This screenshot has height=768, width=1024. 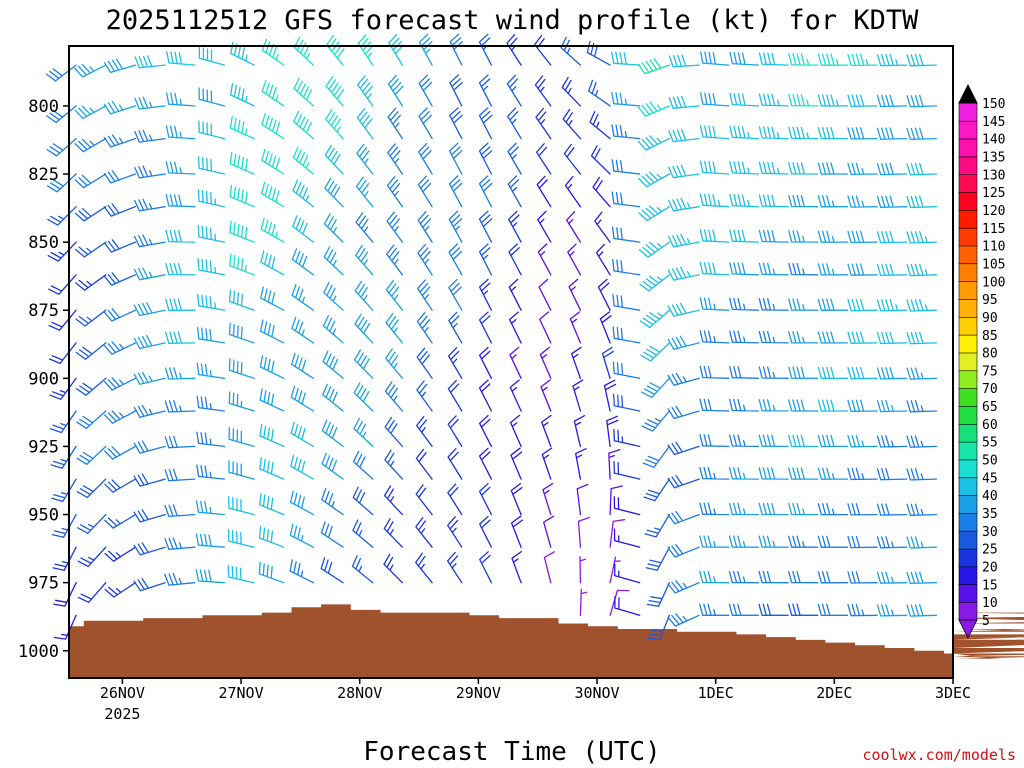 I want to click on y-tick-label: 850, so click(x=43, y=243).